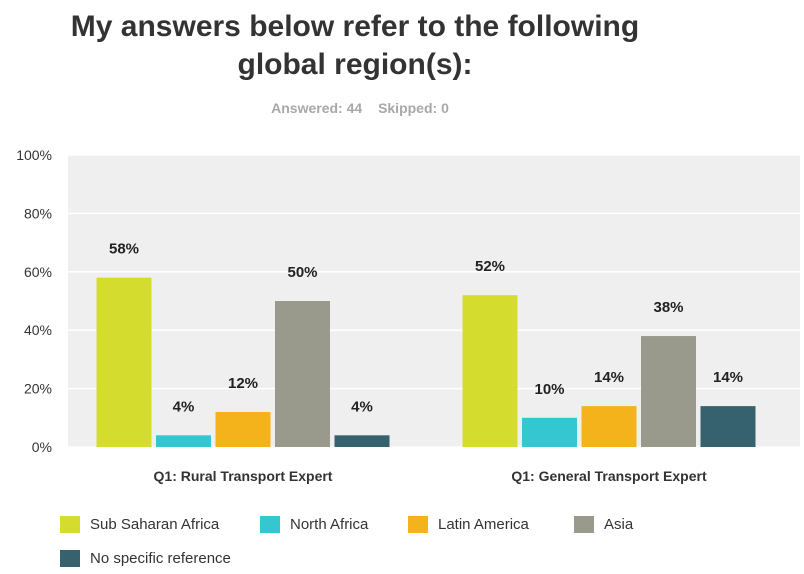  I want to click on legend-item: Latin America, so click(468, 524).